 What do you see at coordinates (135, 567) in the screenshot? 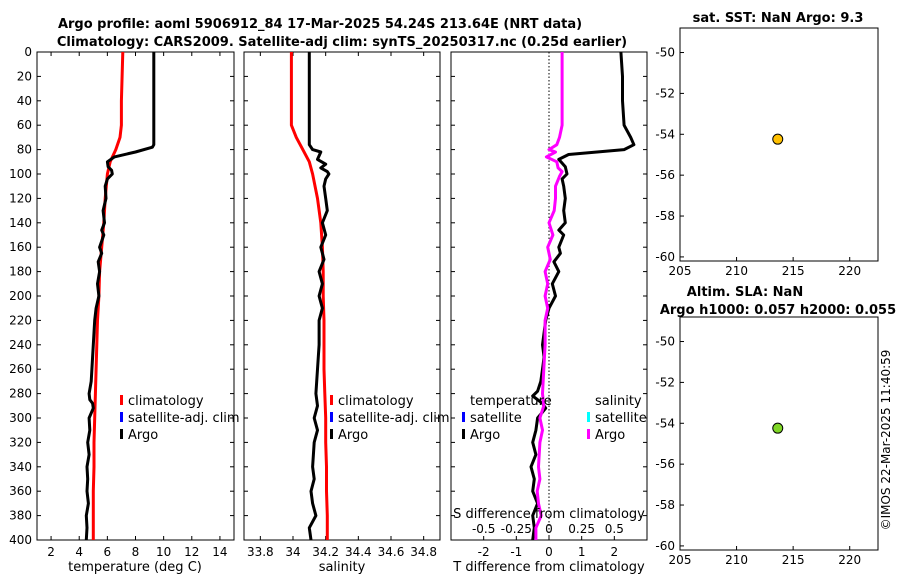
I see `temperature-x-label: temperature (deg C)` at bounding box center [135, 567].